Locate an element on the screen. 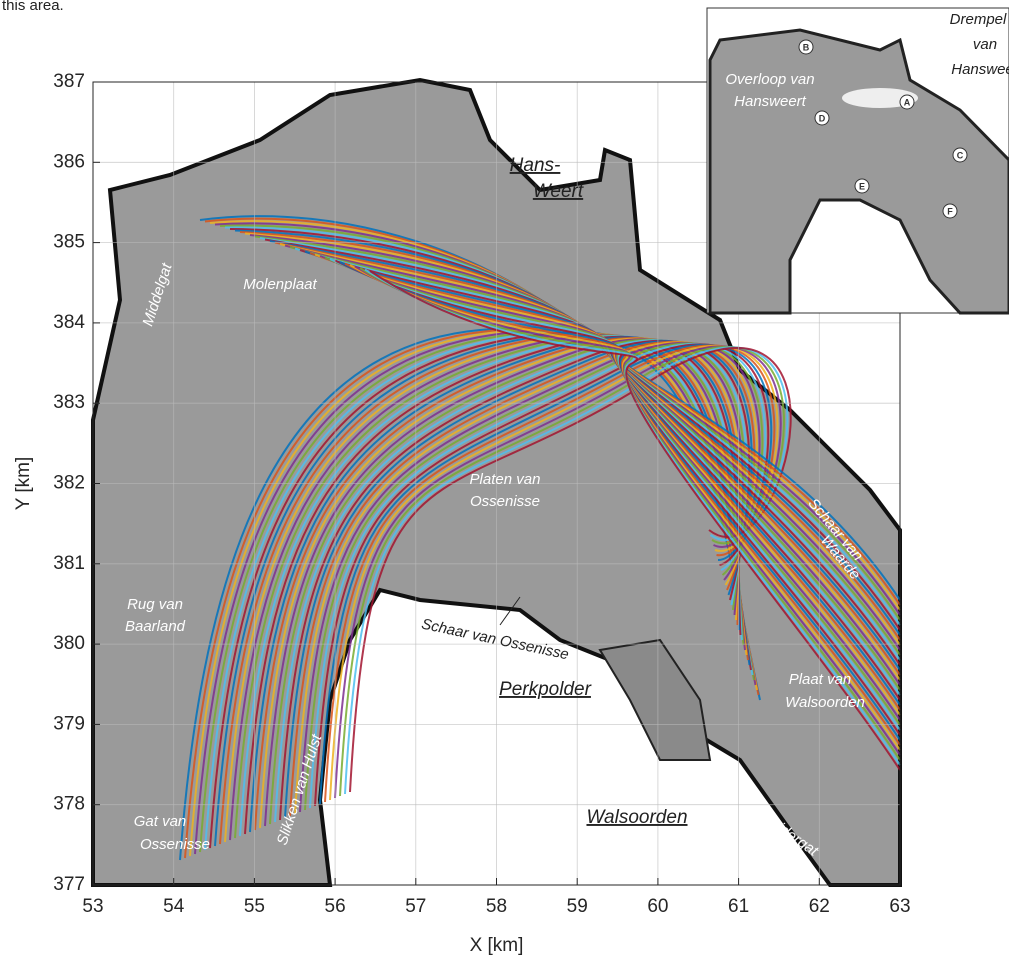 Image resolution: width=1009 pixels, height=964 pixels. y-tick-label: 386 is located at coordinates (69, 161).